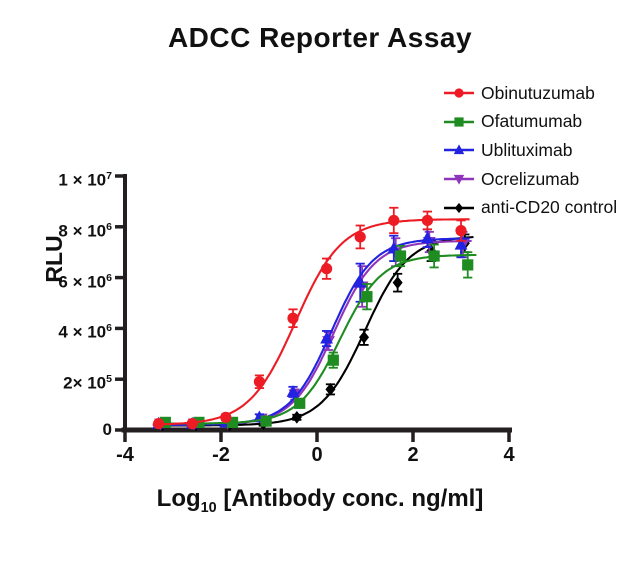 This screenshot has height=561, width=640. I want to click on x-axis-label: Log10 [Antibody conc. ng/ml], so click(320, 500).